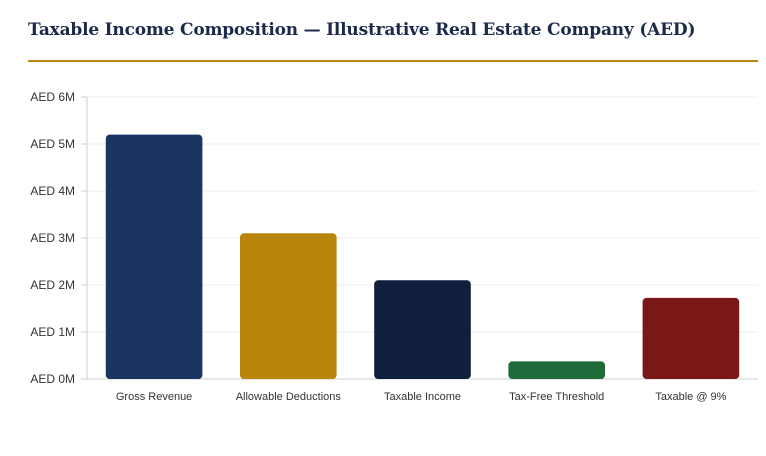  Describe the element at coordinates (52, 97) in the screenshot. I see `y-tick-label: AED 6M` at that location.